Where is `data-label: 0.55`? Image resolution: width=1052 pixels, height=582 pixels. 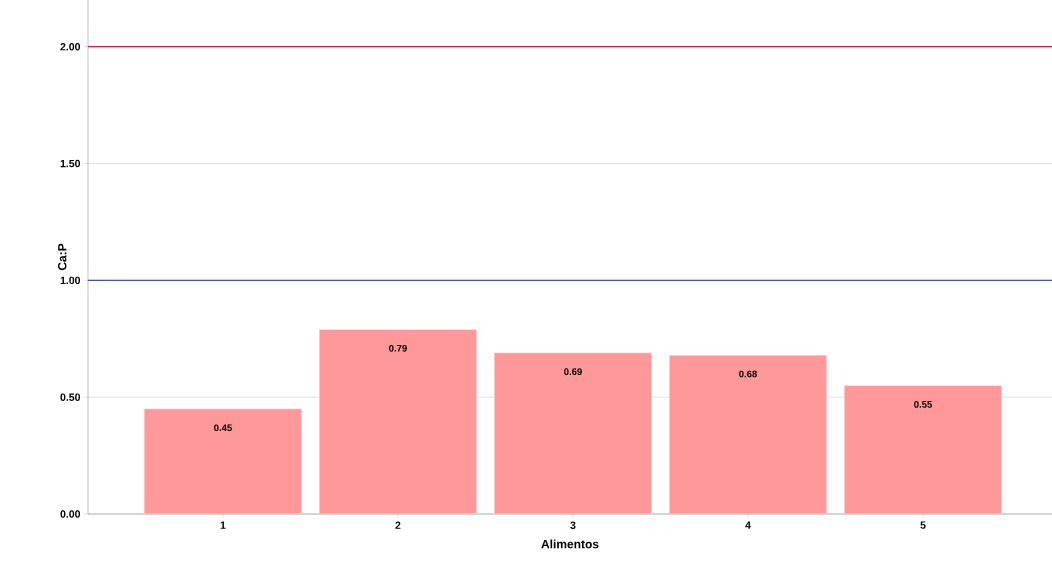 data-label: 0.55 is located at coordinates (923, 404).